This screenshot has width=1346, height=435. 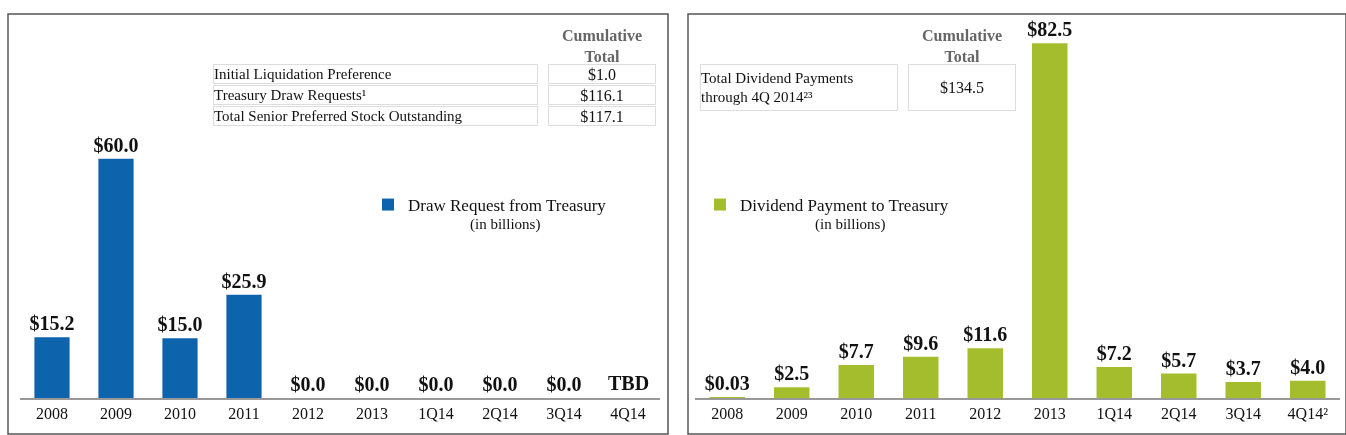 I want to click on data-label: $7.2, so click(x=1114, y=353).